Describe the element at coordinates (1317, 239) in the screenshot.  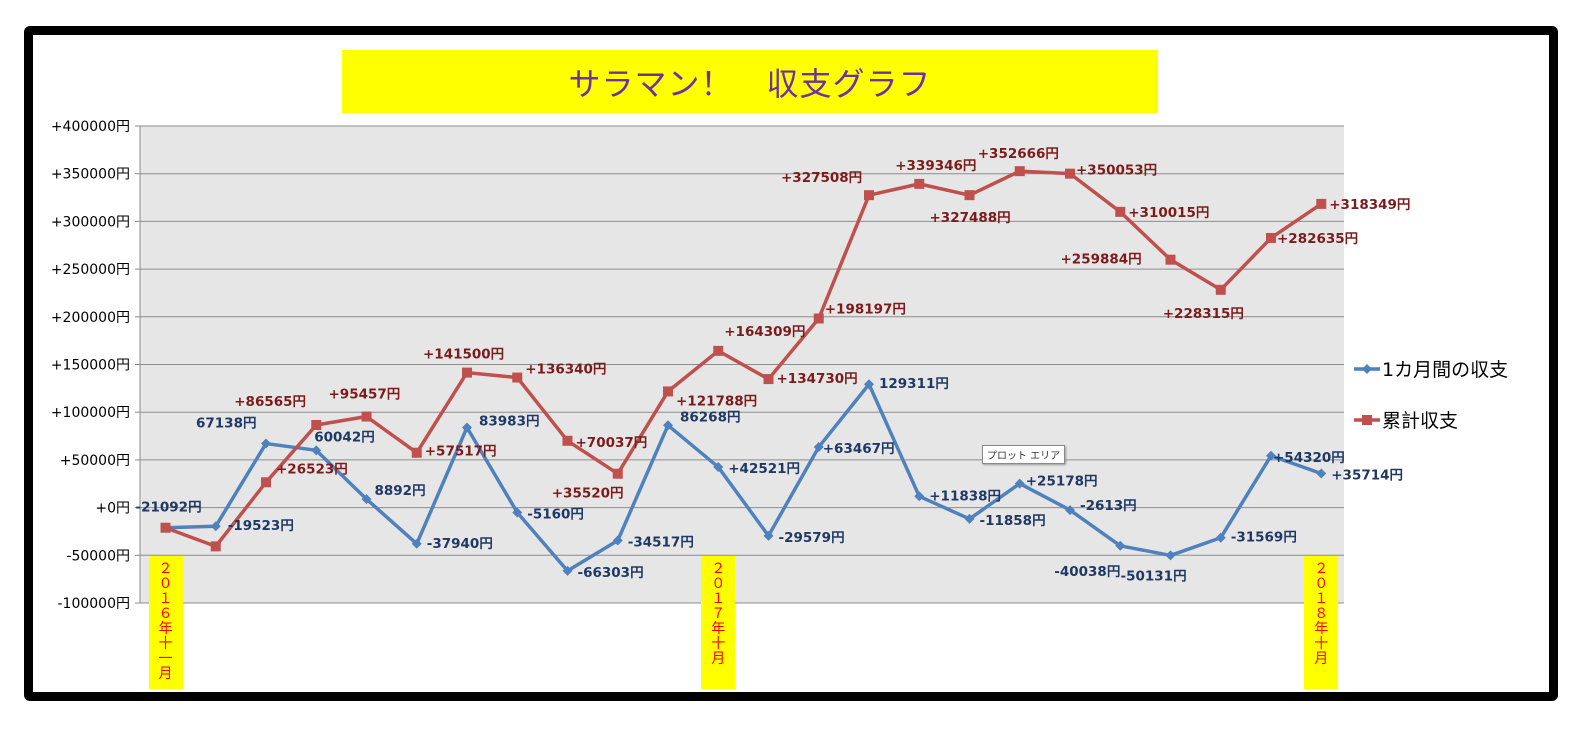
I see `data-label-cumulative: +282635円` at that location.